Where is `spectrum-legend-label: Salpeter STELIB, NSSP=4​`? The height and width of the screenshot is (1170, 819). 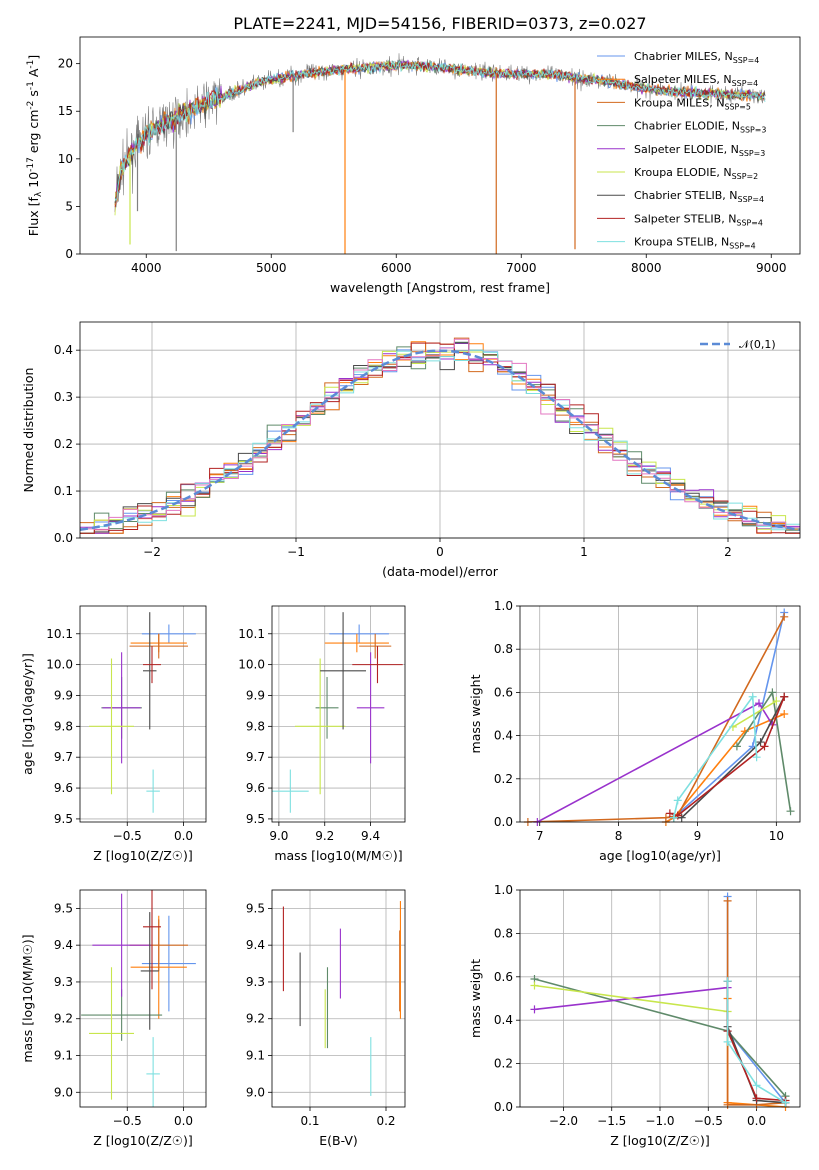
spectrum-legend-label: Salpeter STELIB, NSSP=4​ is located at coordinates (698, 219).